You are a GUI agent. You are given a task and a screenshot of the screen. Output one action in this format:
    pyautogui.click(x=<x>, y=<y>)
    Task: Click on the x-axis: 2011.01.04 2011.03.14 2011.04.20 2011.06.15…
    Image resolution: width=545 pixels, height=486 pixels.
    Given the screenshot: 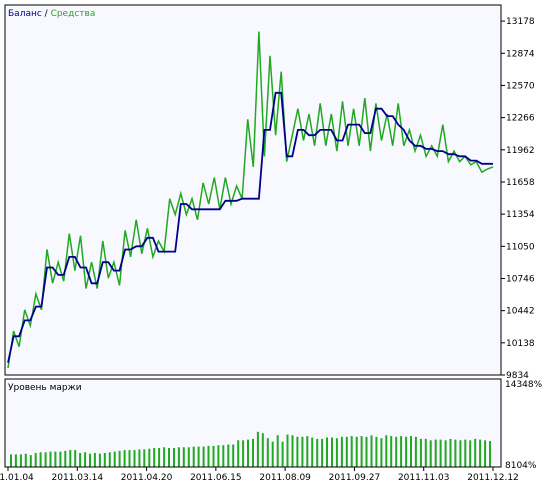 What is the action you would take?
    pyautogui.click(x=259, y=475)
    